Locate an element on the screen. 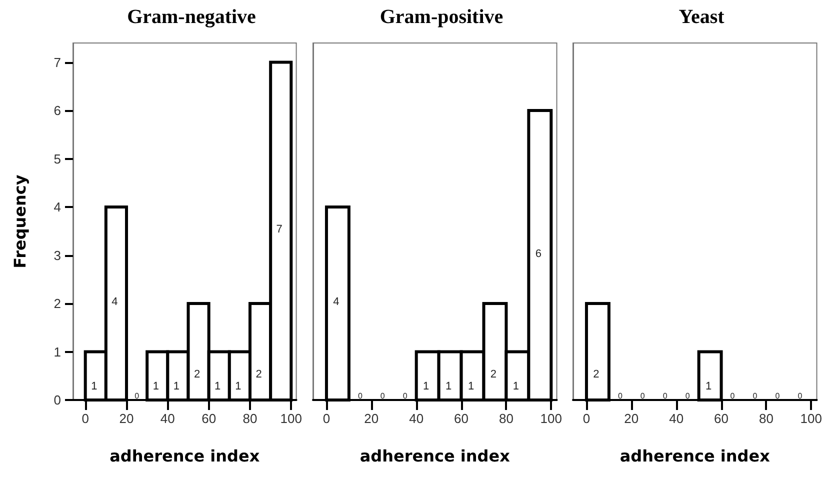 This screenshot has width=825, height=477. chart-title: Yeast is located at coordinates (701, 17).